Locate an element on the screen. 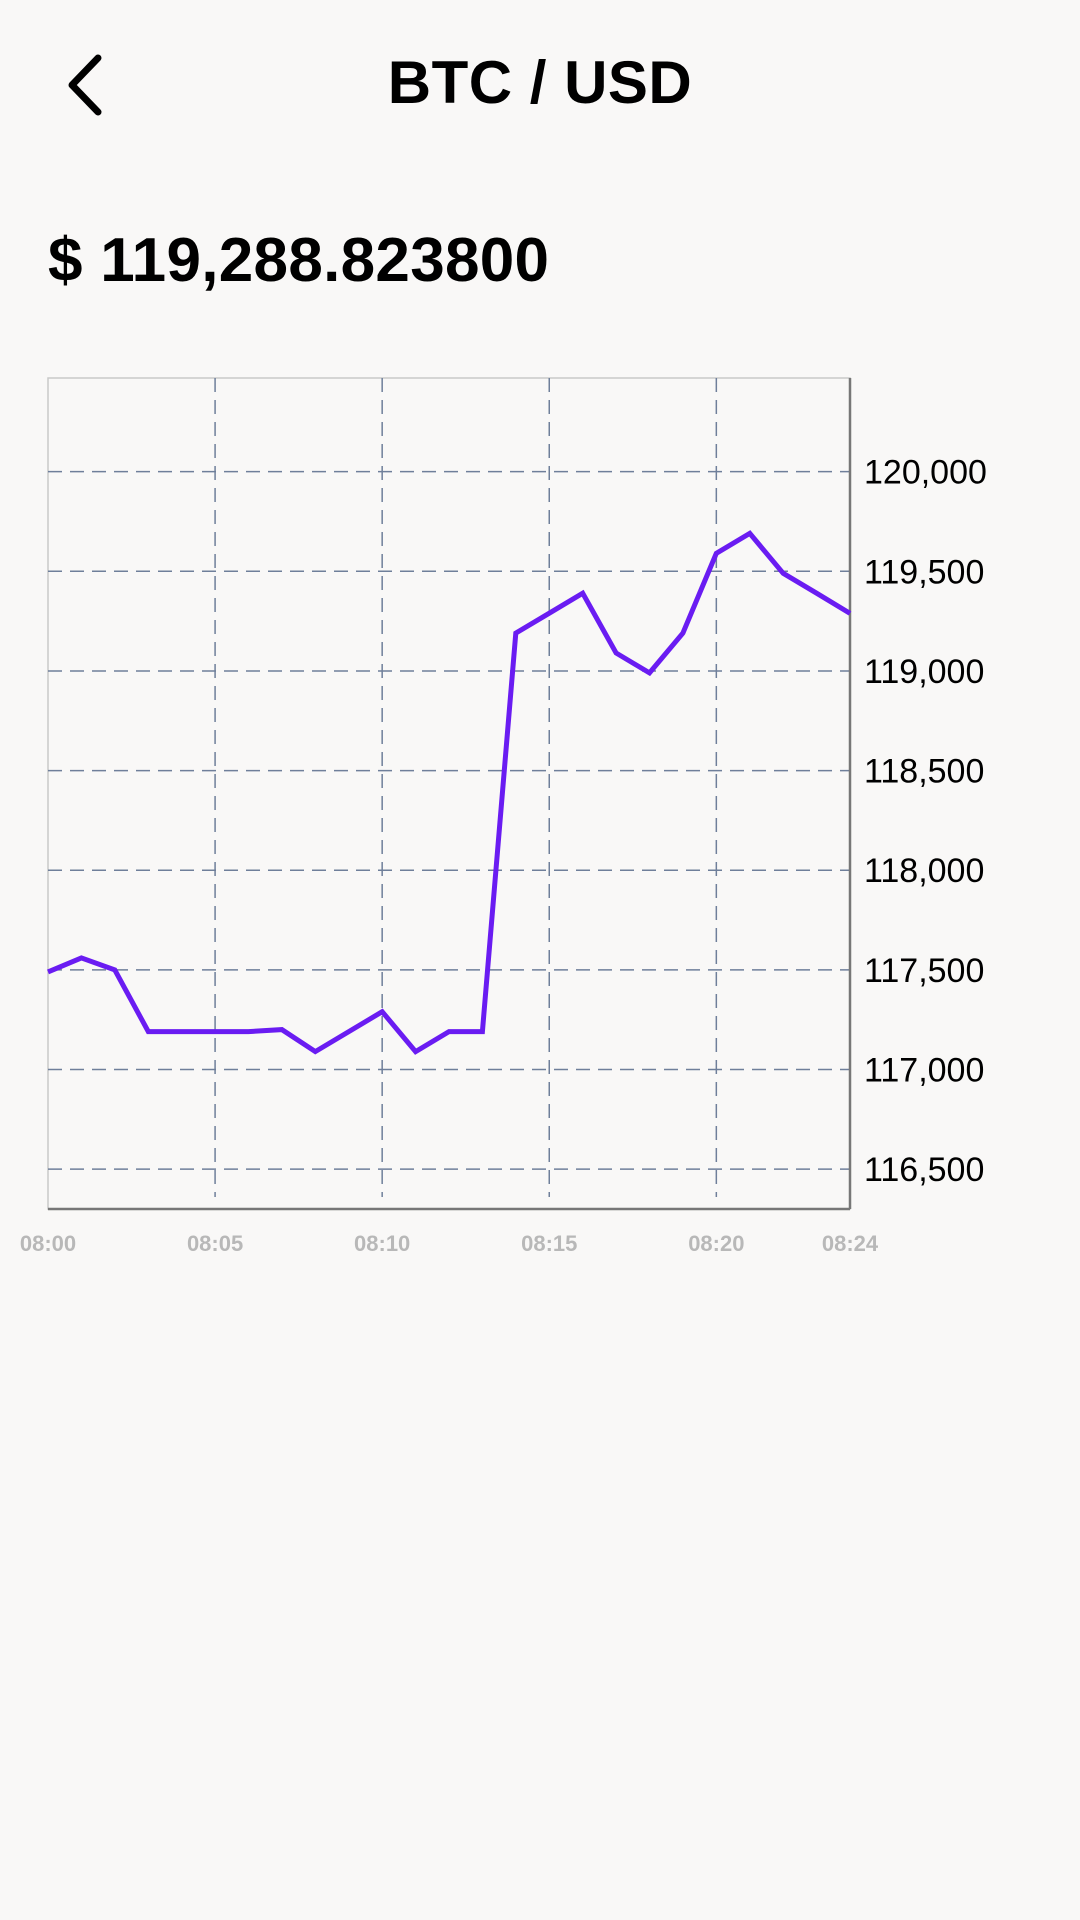 The width and height of the screenshot is (1080, 1920). chevron-left-icon is located at coordinates (85, 85).